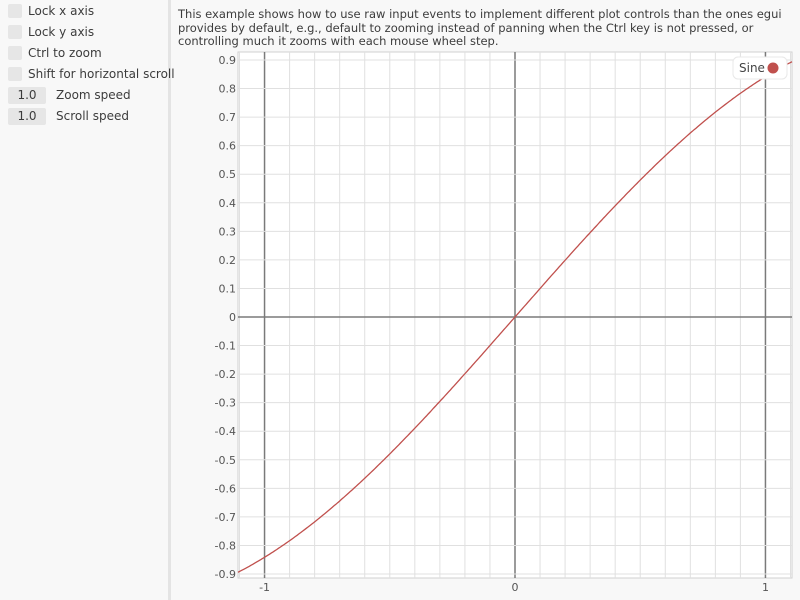 This screenshot has width=800, height=600. What do you see at coordinates (515, 587) in the screenshot?
I see `x-tick-label: 0` at bounding box center [515, 587].